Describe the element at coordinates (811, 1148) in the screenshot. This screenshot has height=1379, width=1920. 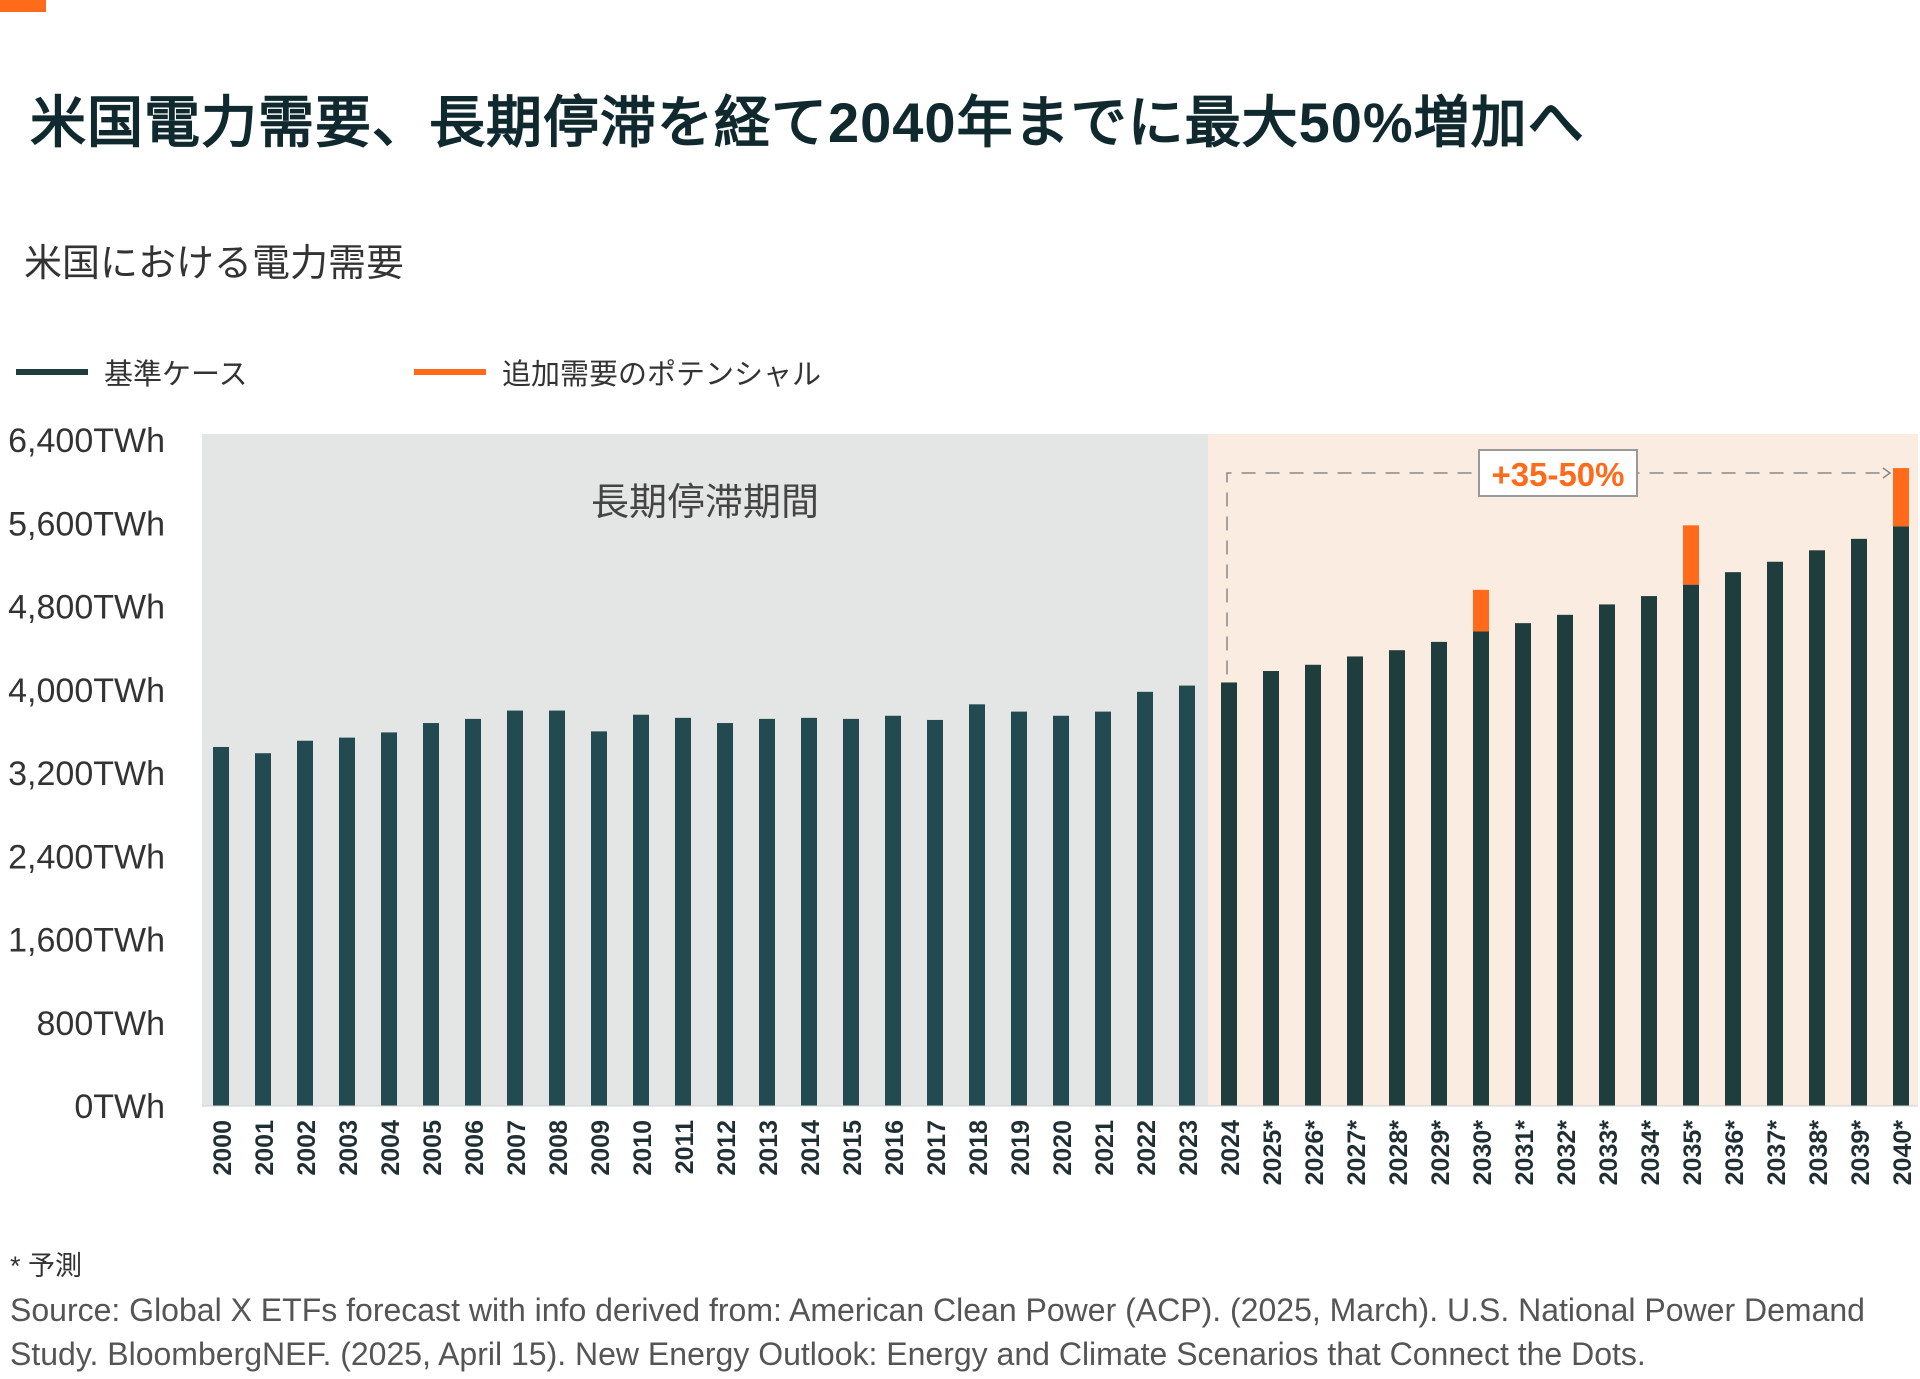
I see `x-tick-label: 2014` at that location.